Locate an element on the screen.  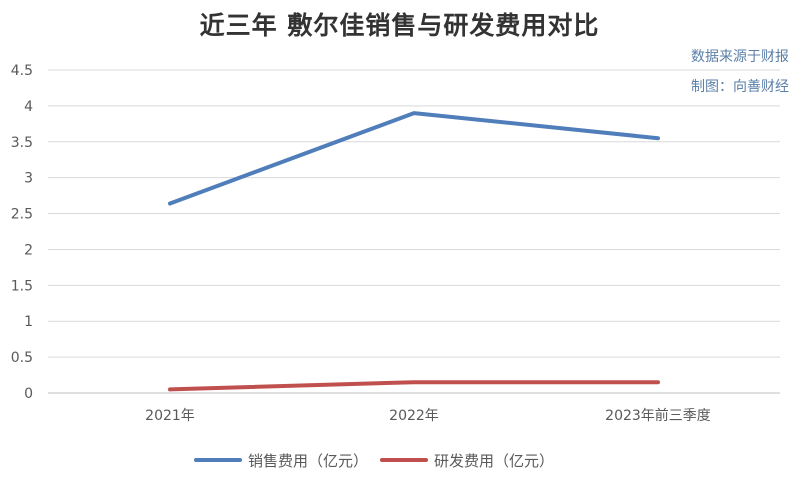
chart-title: 近三年 敷尔佳销售与研发费用对比 is located at coordinates (399, 25).